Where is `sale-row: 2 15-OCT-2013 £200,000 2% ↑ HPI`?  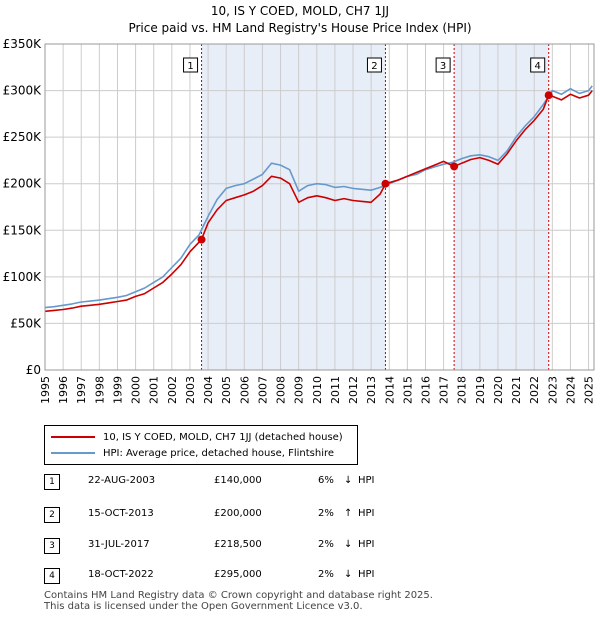
sale-row: 2 15-OCT-2013 £200,000 2% ↑ HPI is located at coordinates (304, 515).